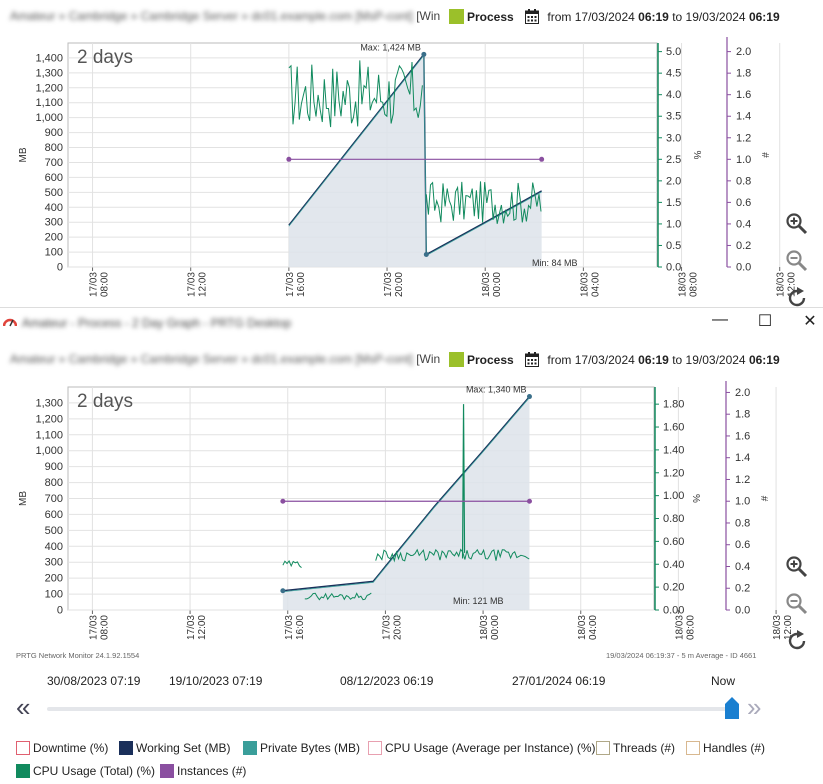  What do you see at coordinates (94, 771) in the screenshot?
I see `legend-label: CPU Usage (Total) (%)` at bounding box center [94, 771].